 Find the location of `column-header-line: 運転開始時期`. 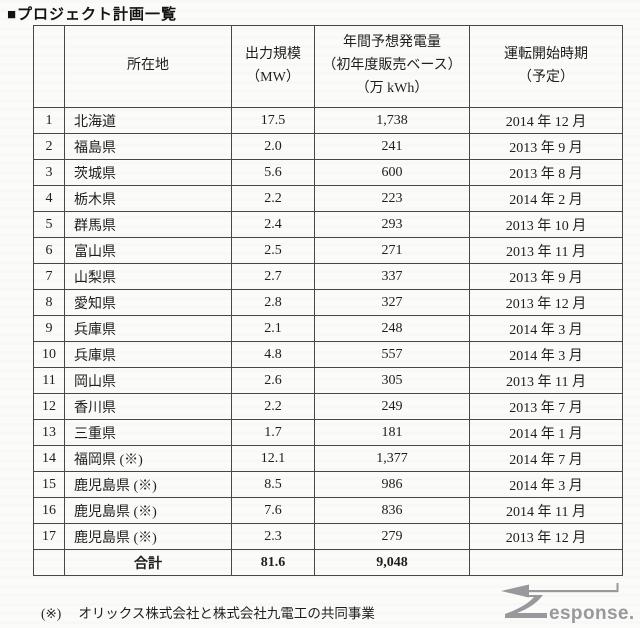

column-header-line: 運転開始時期 is located at coordinates (546, 54).